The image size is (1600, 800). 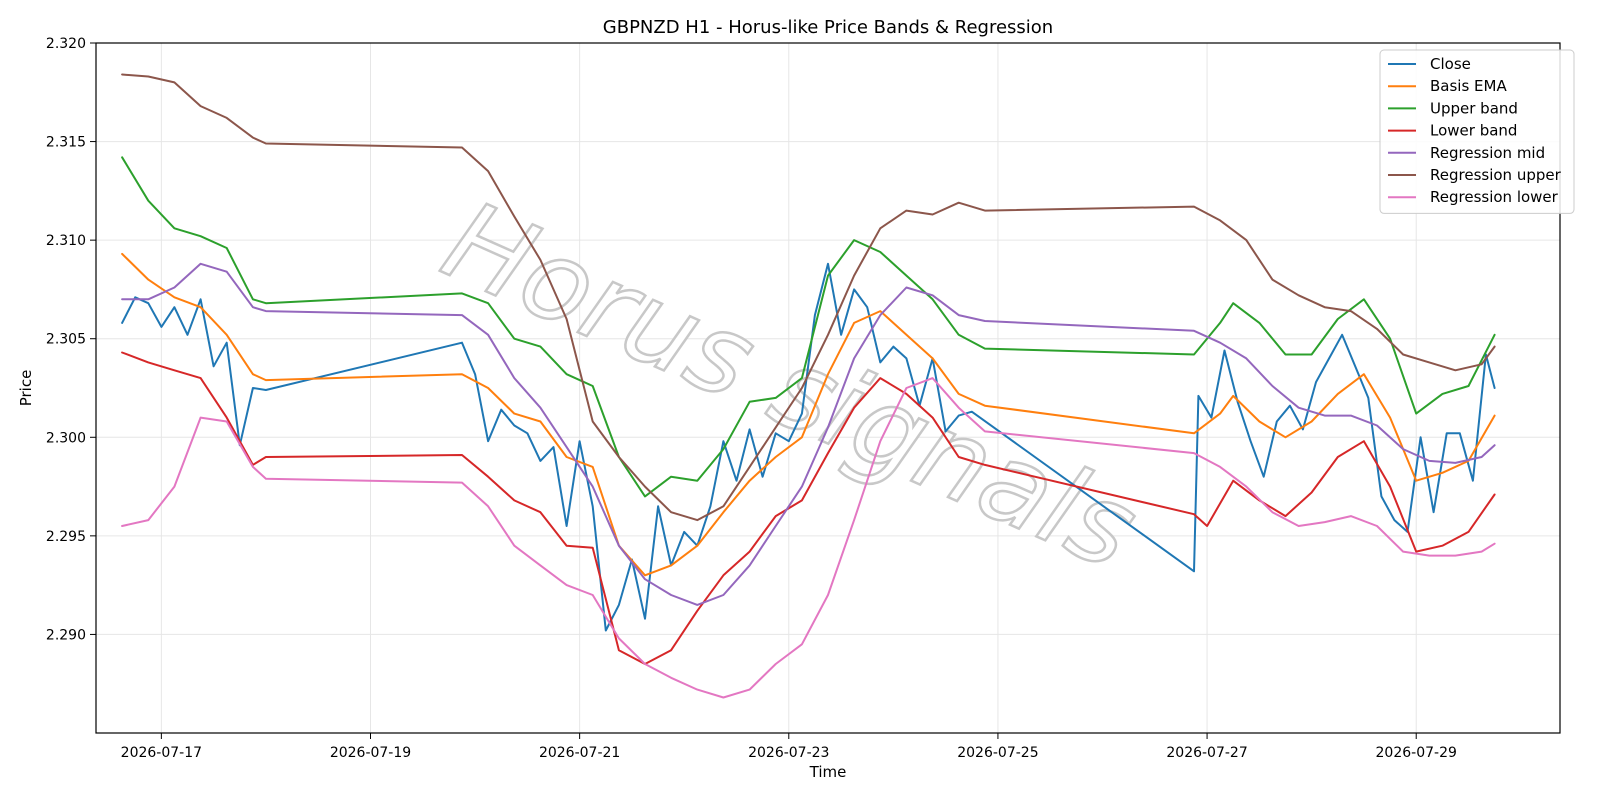 What do you see at coordinates (66, 143) in the screenshot?
I see `y-tick-label: 2.315` at bounding box center [66, 143].